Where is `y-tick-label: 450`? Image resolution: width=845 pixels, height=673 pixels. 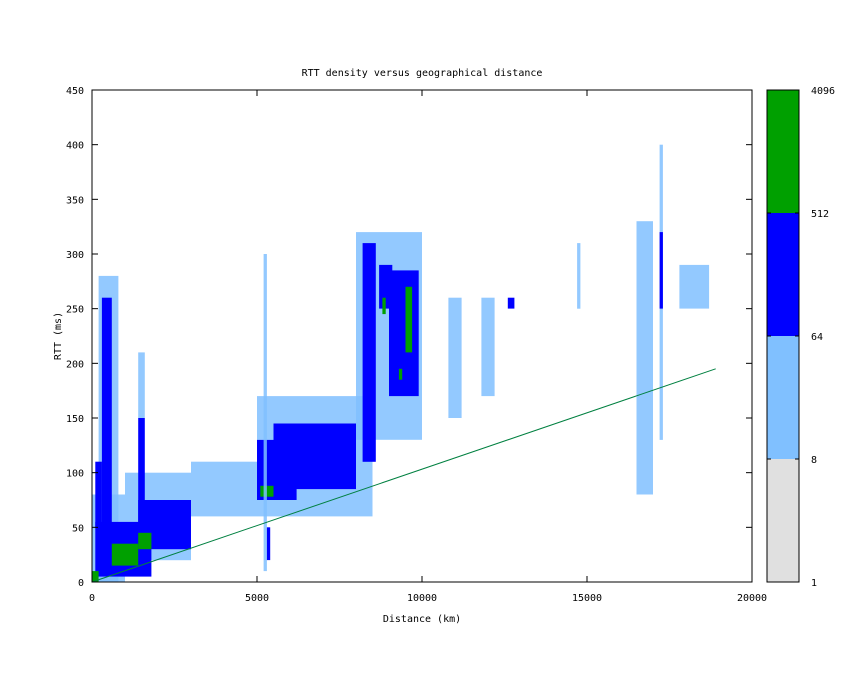
y-tick-label: 450 is located at coordinates (75, 91).